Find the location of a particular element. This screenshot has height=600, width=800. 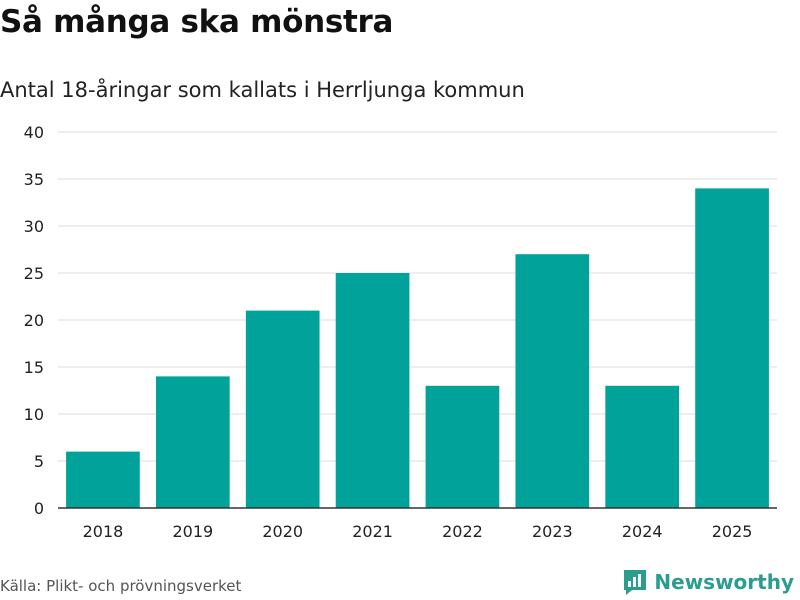

bar-2018 is located at coordinates (103, 479).